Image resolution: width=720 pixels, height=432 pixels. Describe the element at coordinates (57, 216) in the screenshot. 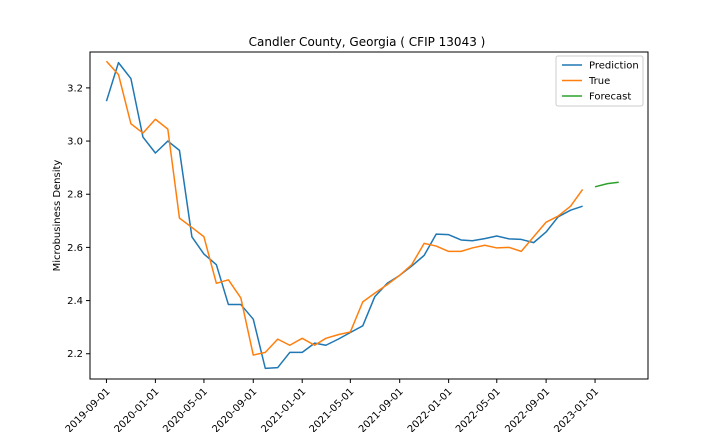

I see `y-axis-label: Microbusiness Density` at that location.